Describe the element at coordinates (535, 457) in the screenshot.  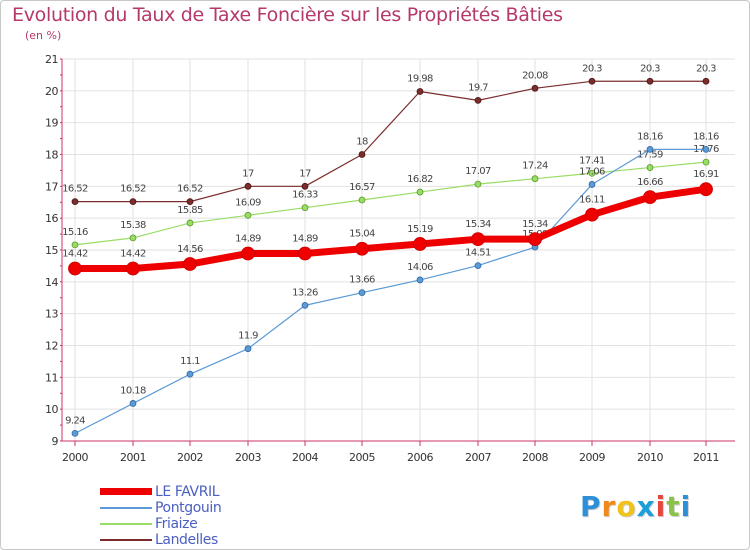
I see `x-tick-label: 2008` at that location.